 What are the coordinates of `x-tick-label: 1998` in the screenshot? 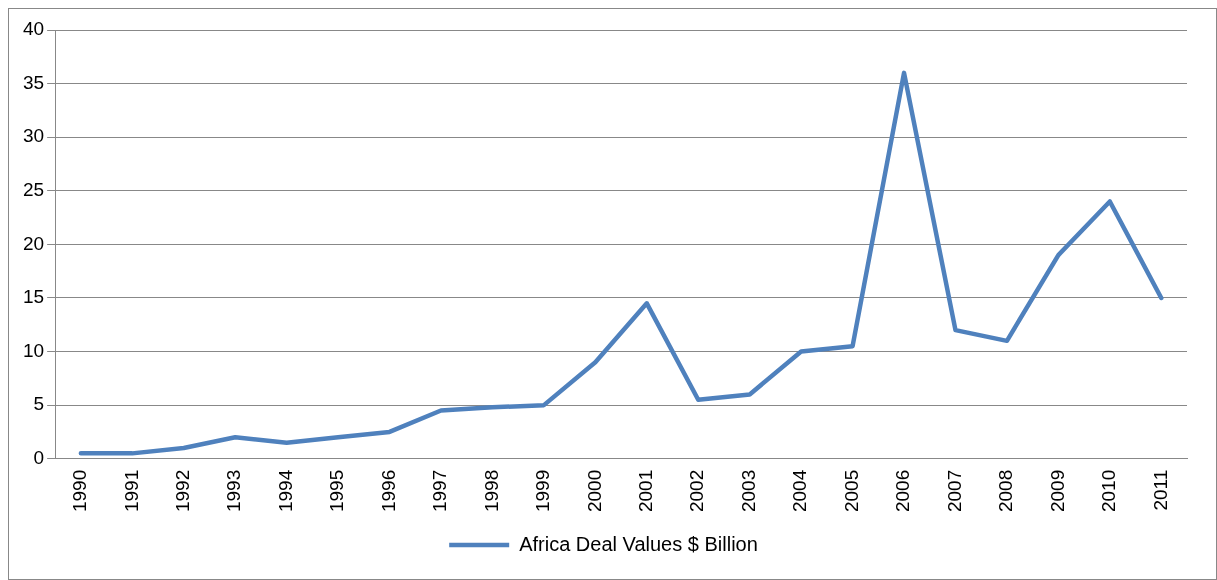 It's located at (491, 491).